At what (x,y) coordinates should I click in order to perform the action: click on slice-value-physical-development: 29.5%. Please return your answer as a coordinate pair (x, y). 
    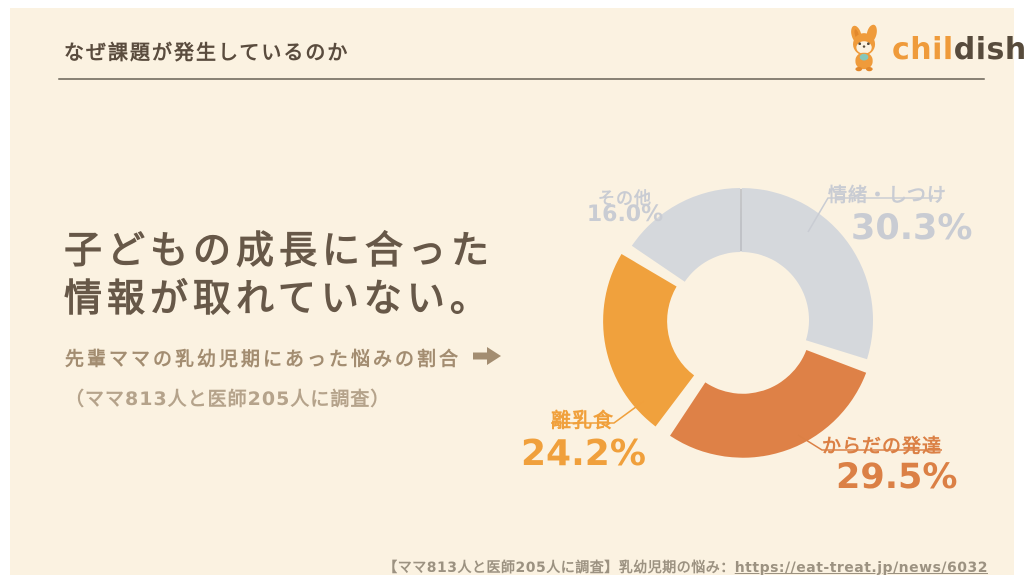
    Looking at the image, I should click on (897, 477).